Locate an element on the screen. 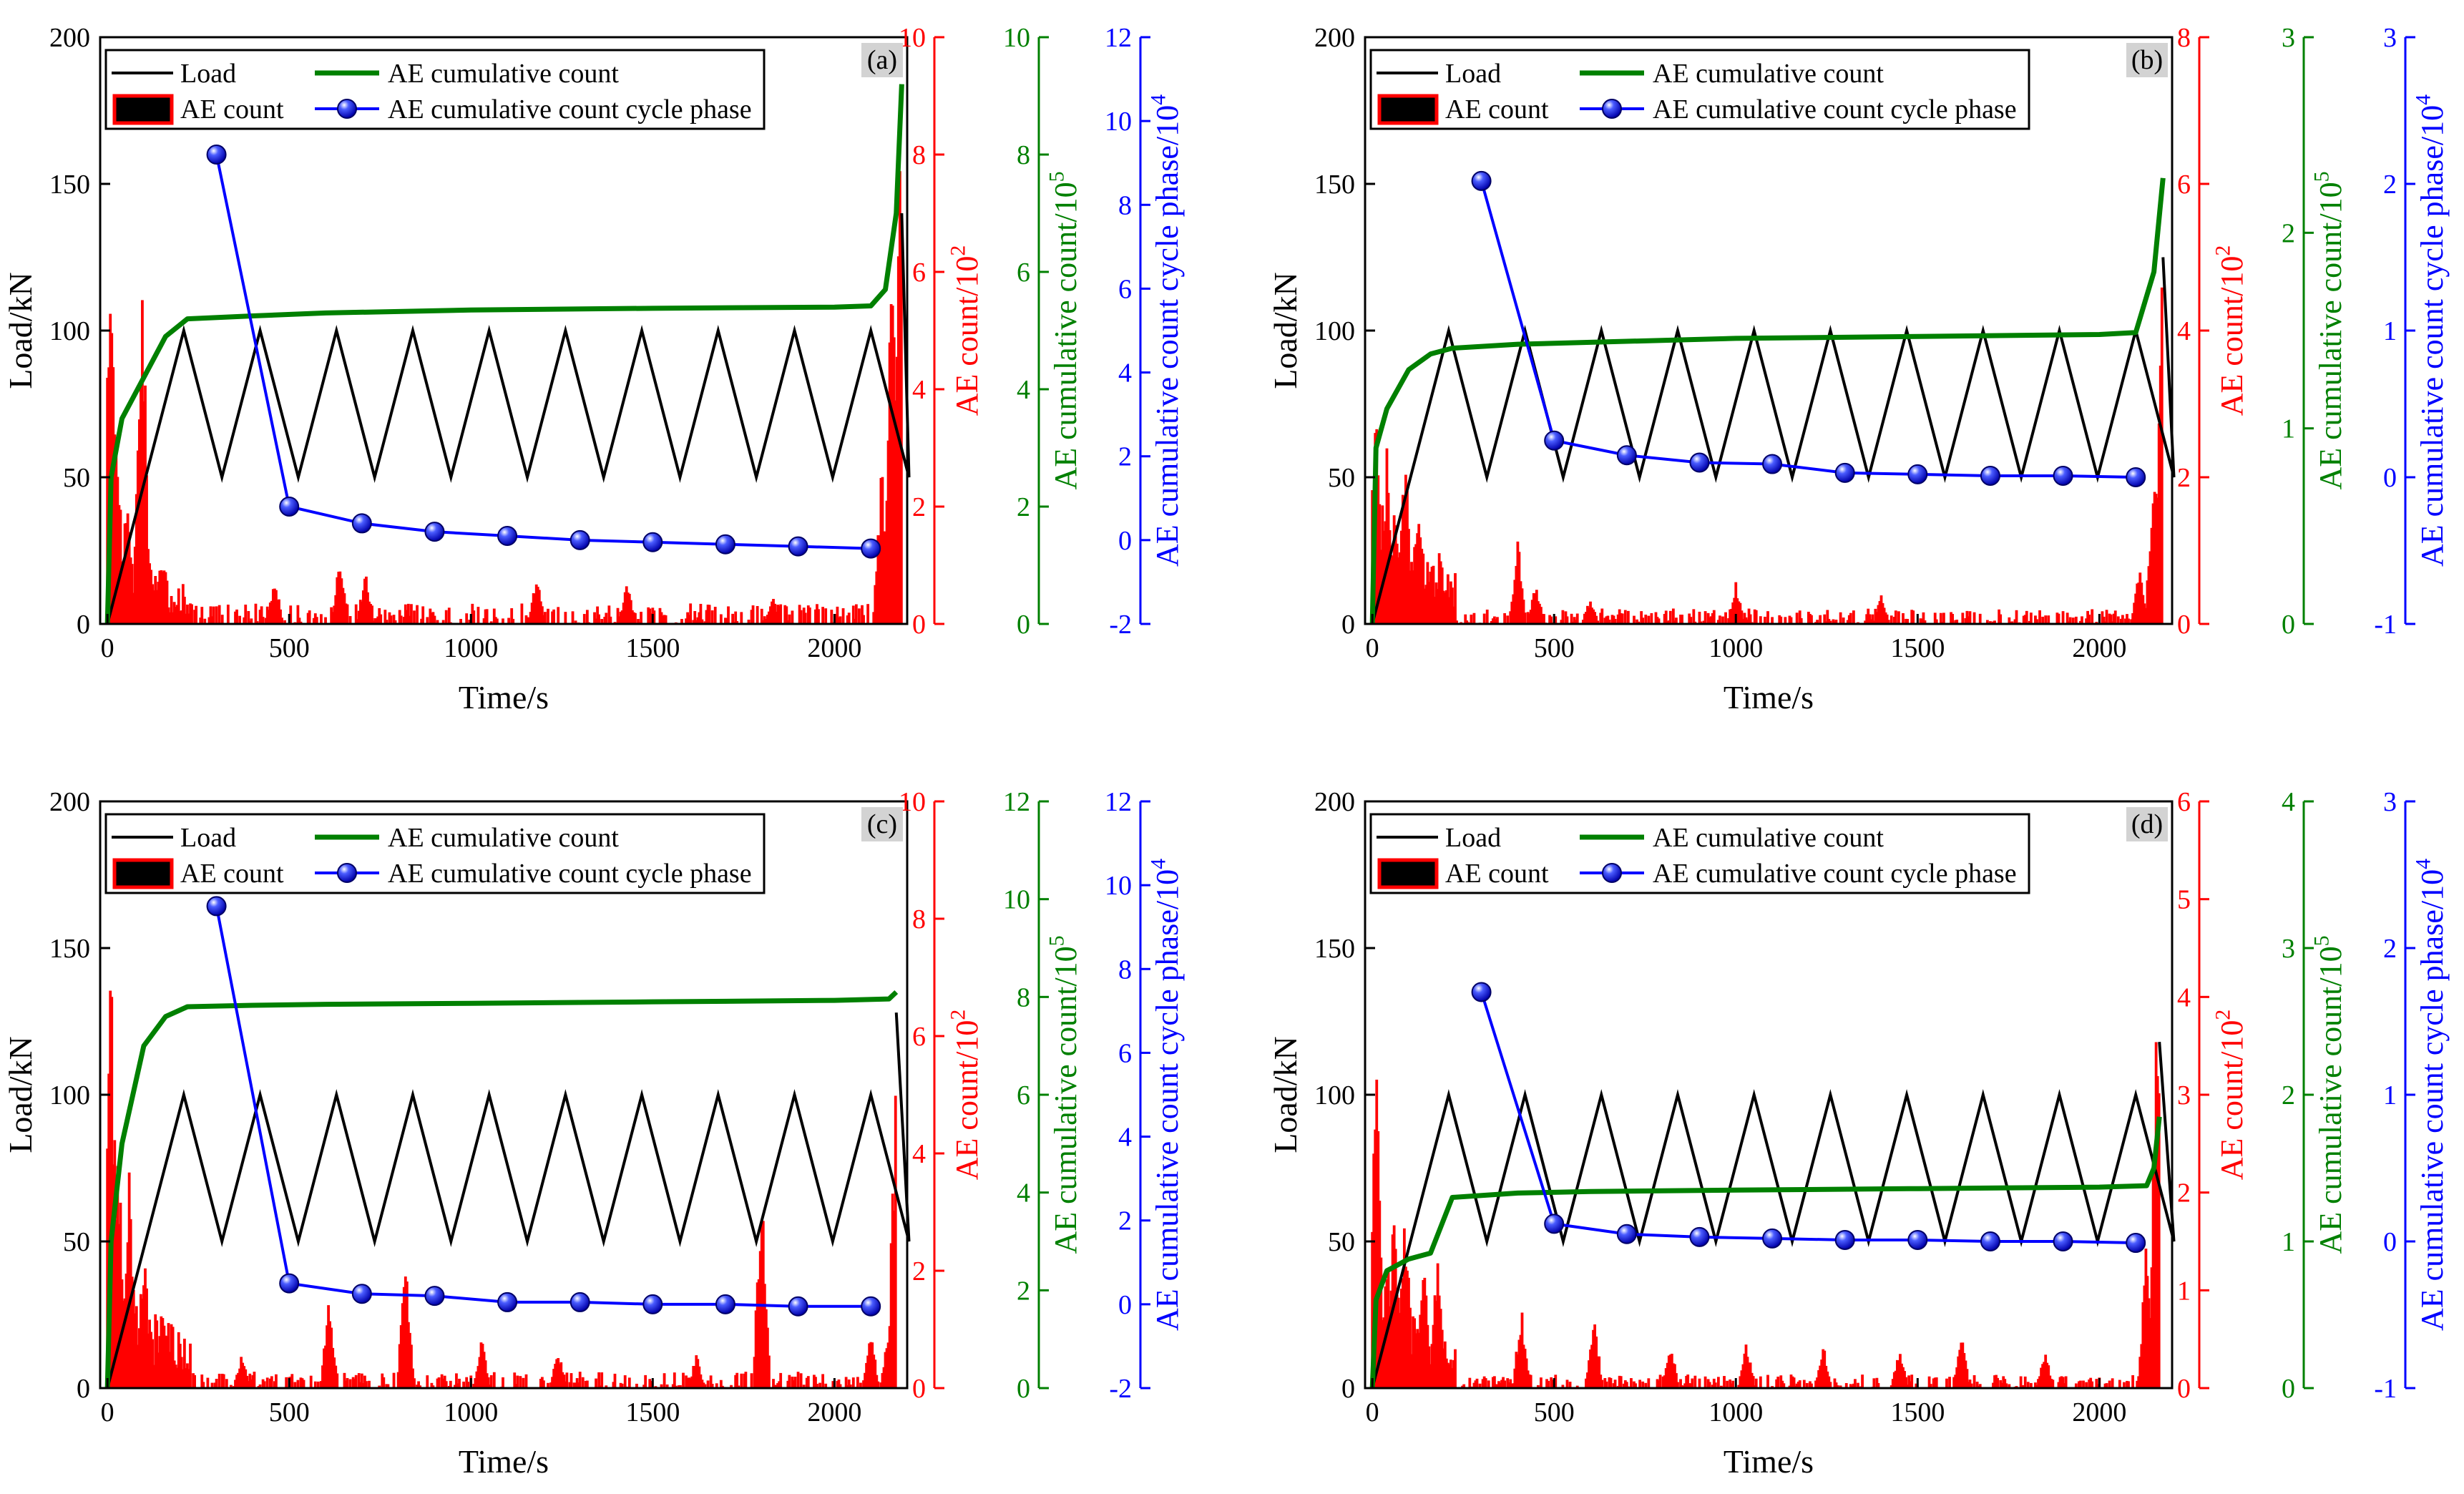 The width and height of the screenshot is (2464, 1494). ae-count-axis-label-group: AE count/102 is located at coordinates (2230, 331).